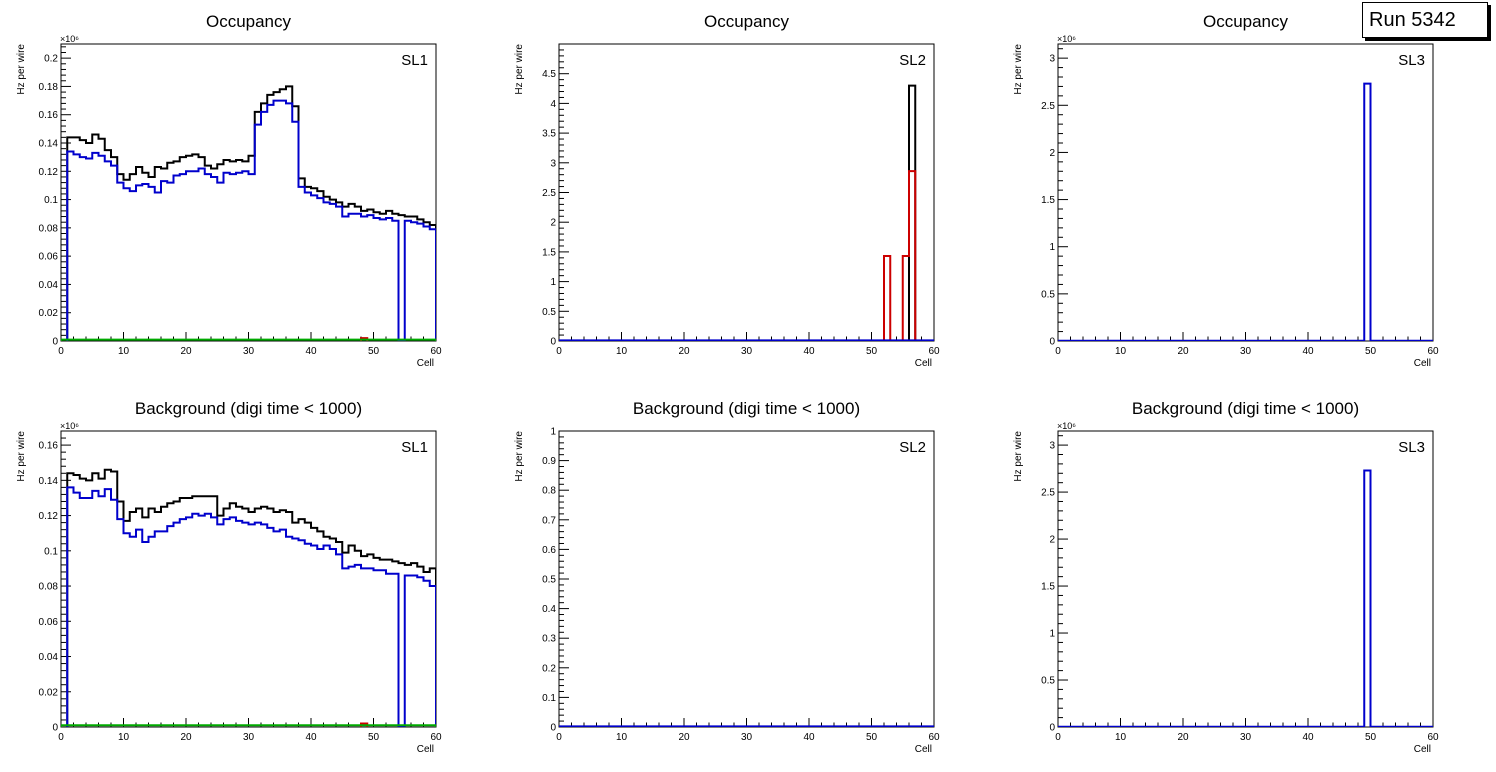 This screenshot has height=772, width=1496. Describe the element at coordinates (549, 491) in the screenshot. I see `y-tick-label: 0.8` at that location.